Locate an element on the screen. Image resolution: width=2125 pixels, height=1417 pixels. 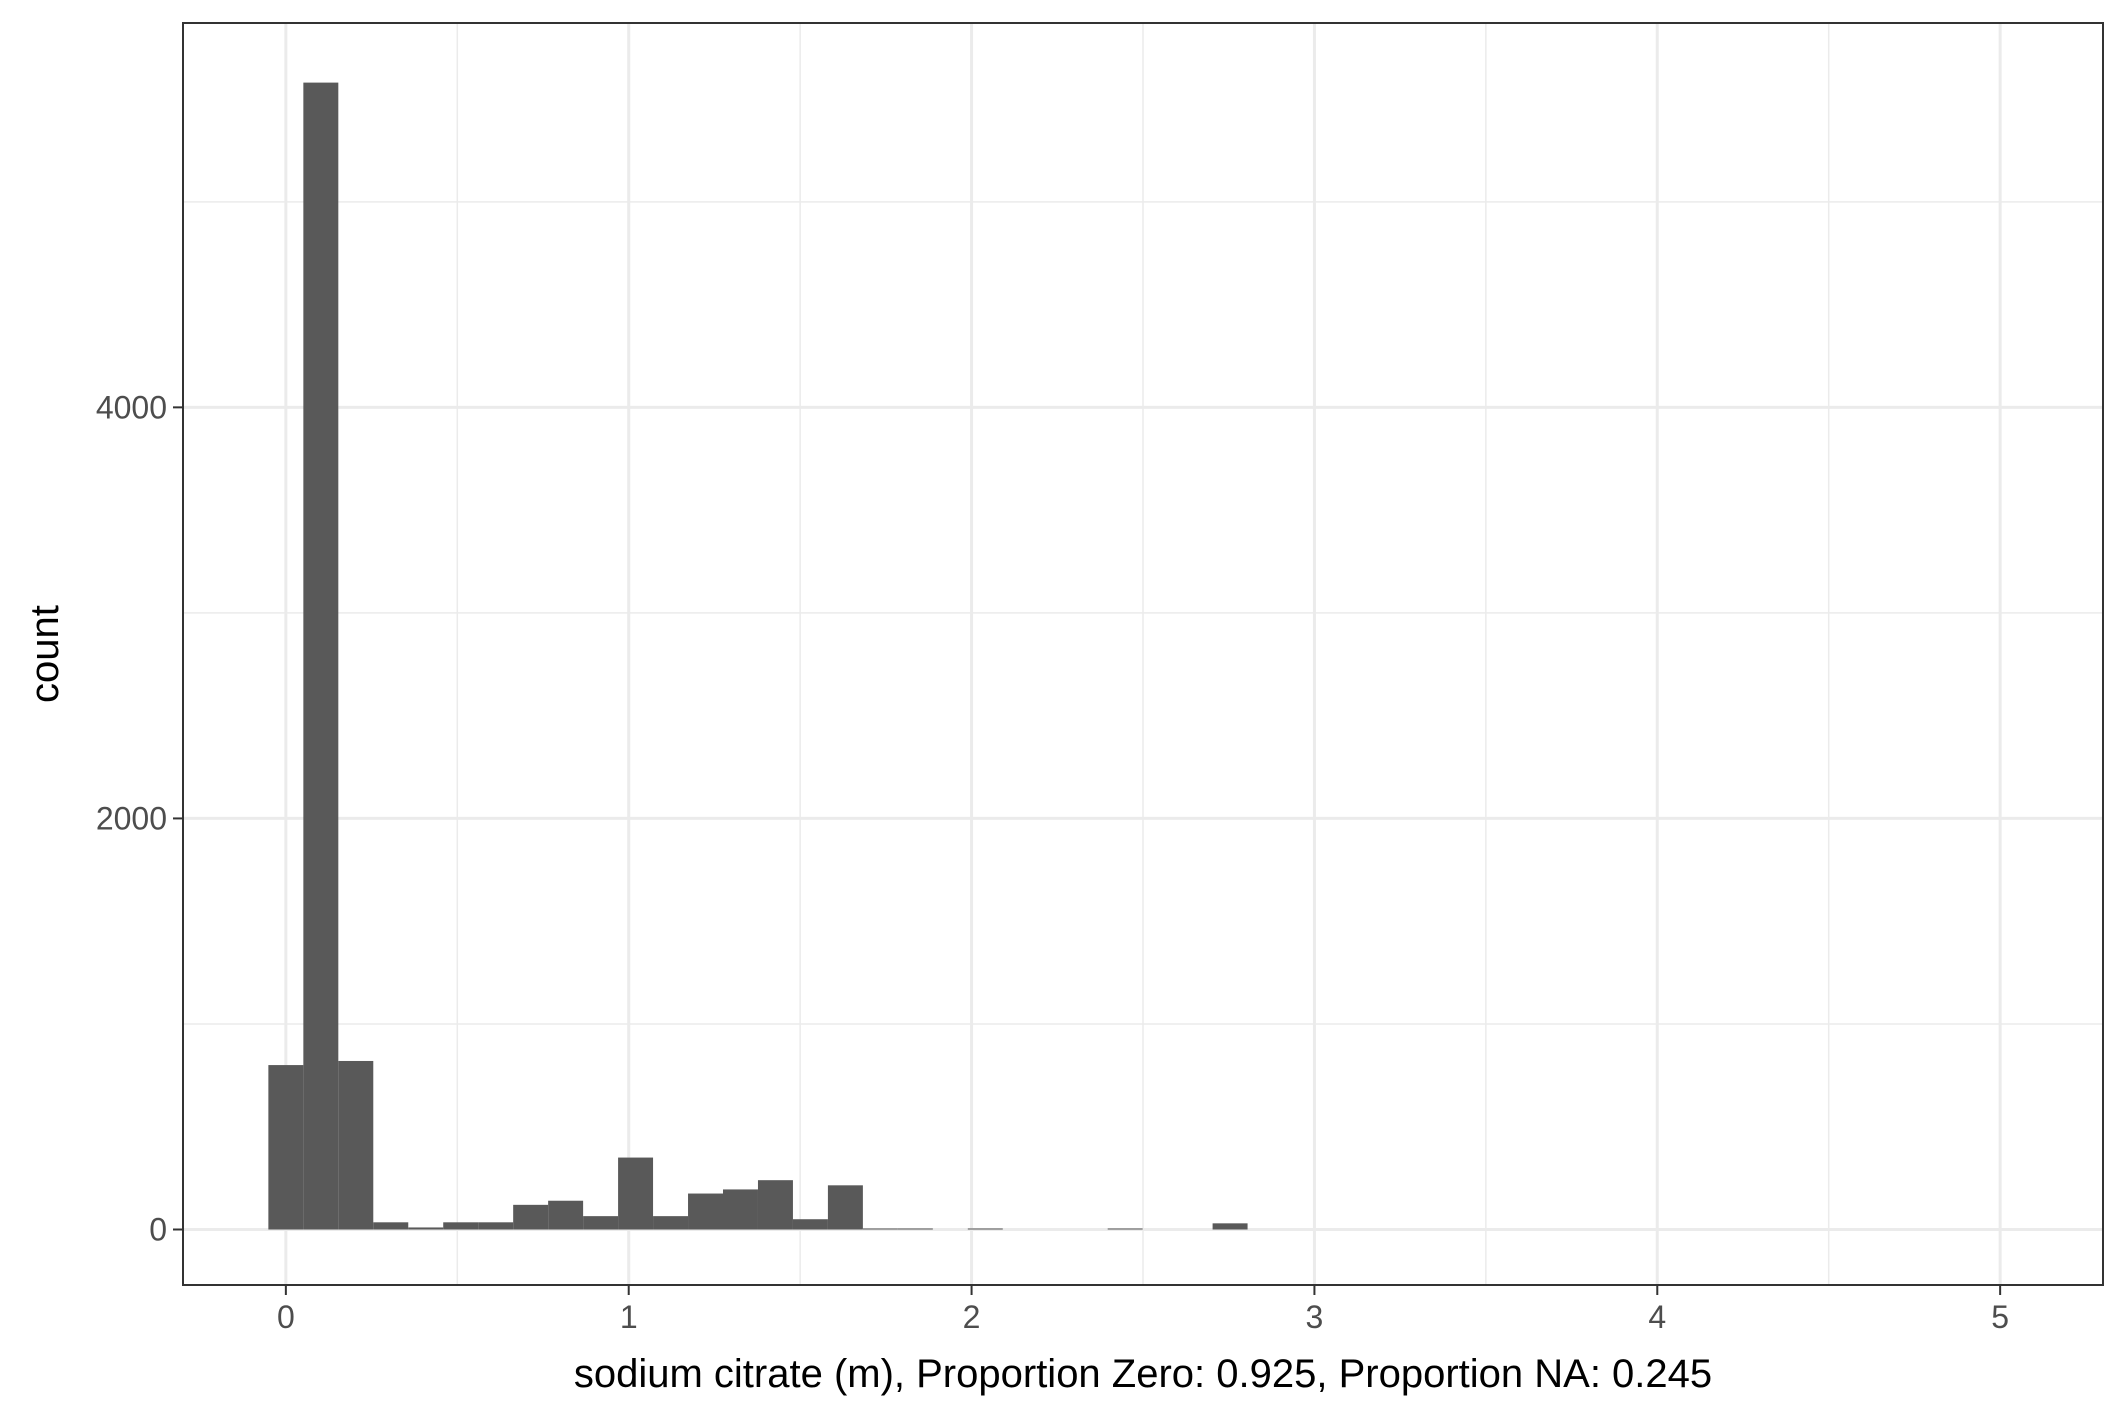
x-tick-label: 3 is located at coordinates (1315, 1317).